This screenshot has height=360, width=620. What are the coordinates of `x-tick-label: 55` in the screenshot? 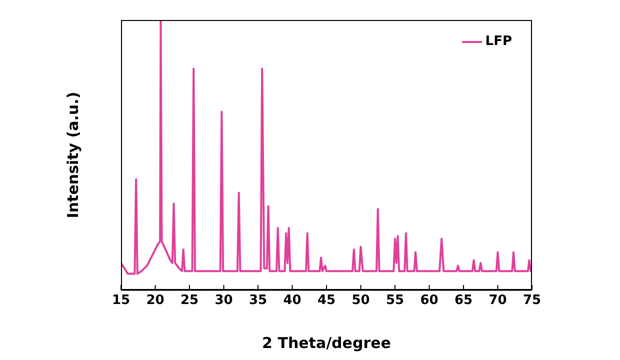 It's located at (395, 300).